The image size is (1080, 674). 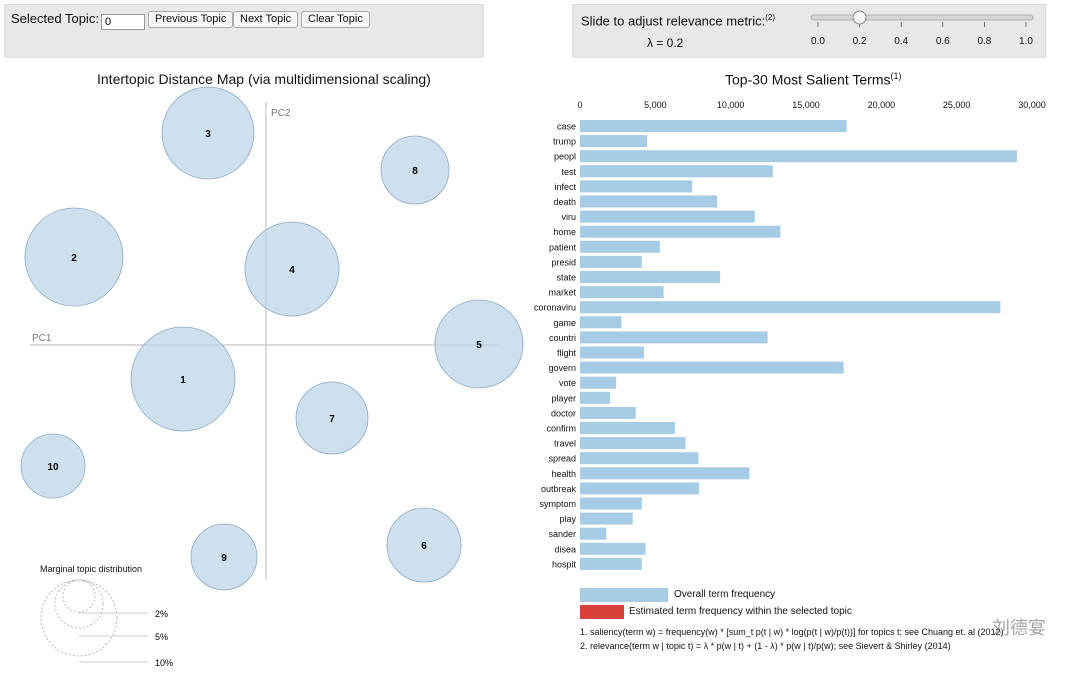 I want to click on term-label-confirm: confirm, so click(x=561, y=429).